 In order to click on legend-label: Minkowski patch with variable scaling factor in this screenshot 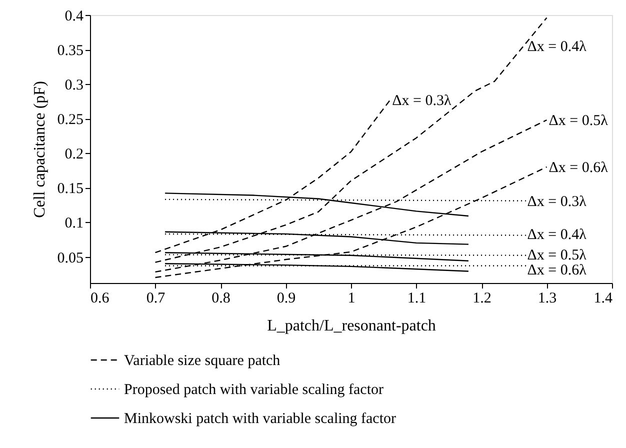, I will do `click(260, 419)`.